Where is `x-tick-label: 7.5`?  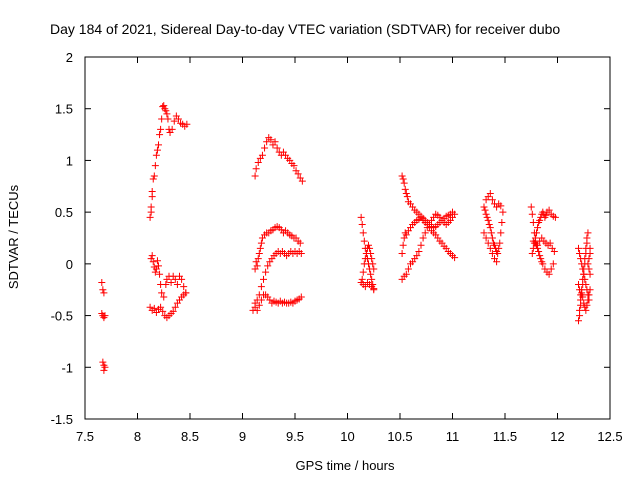 x-tick-label: 7.5 is located at coordinates (85, 436).